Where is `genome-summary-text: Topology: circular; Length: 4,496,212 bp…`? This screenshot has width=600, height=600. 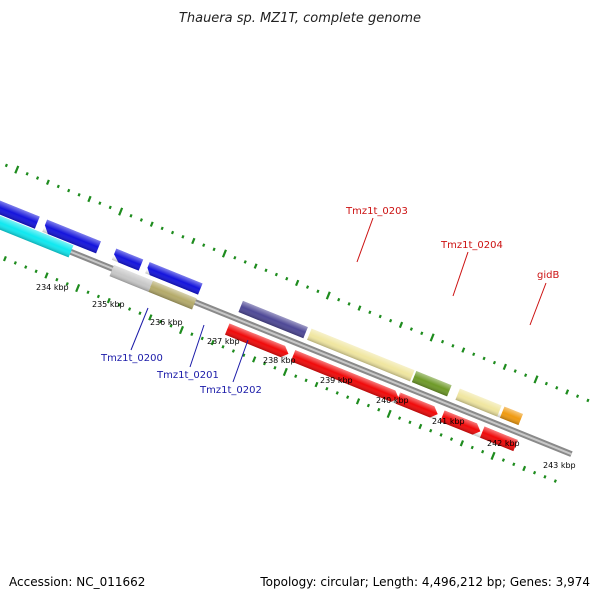 genome-summary-text: Topology: circular; Length: 4,496,212 bp… is located at coordinates (424, 582).